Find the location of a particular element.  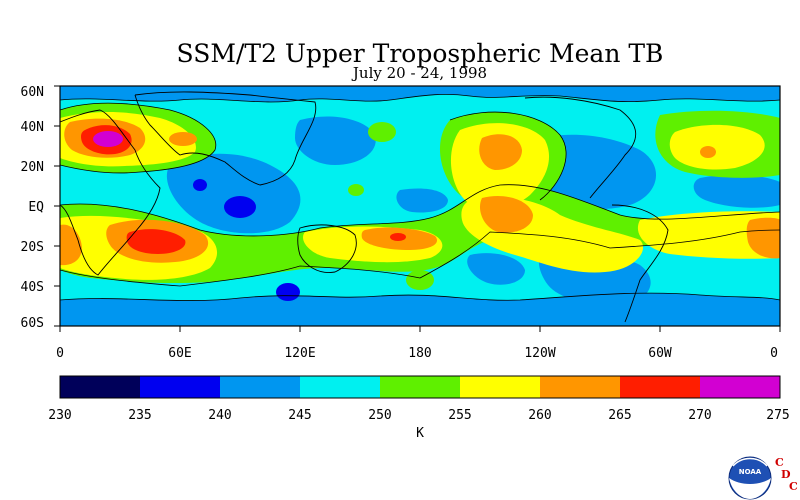

noaa-logo-text: NOAA is located at coordinates (750, 472).